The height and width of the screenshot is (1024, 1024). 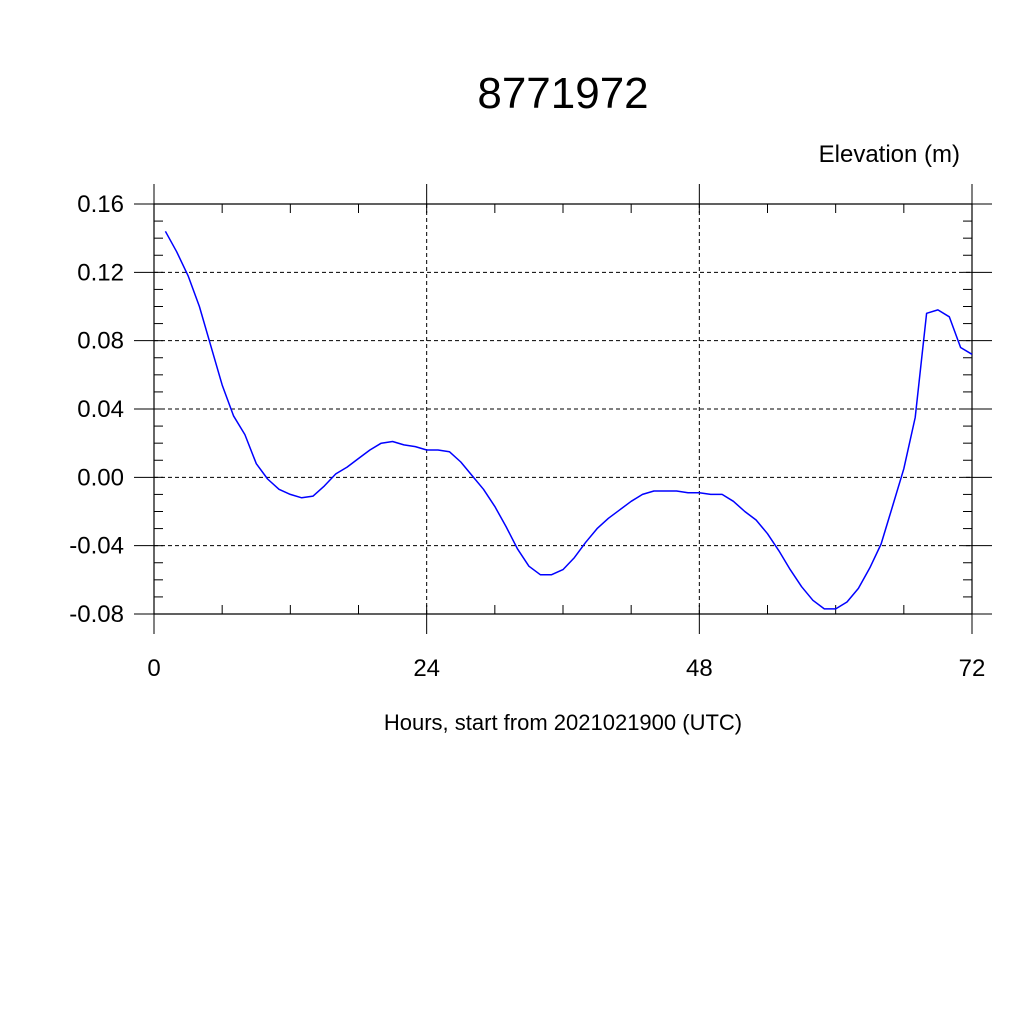 I want to click on x-axis-label: Hours, start from 2021021900 (UTC), so click(x=563, y=722).